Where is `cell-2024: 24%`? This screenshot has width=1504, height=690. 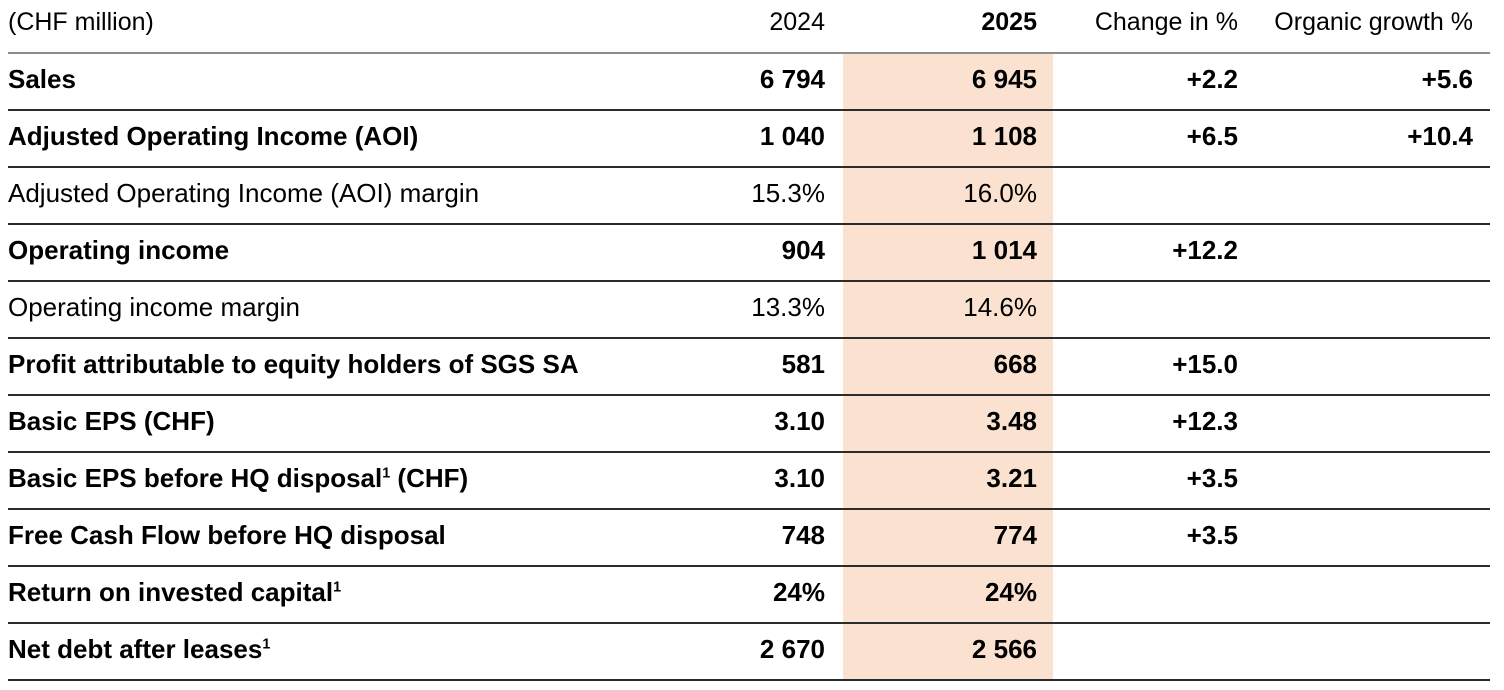 cell-2024: 24% is located at coordinates (720, 595).